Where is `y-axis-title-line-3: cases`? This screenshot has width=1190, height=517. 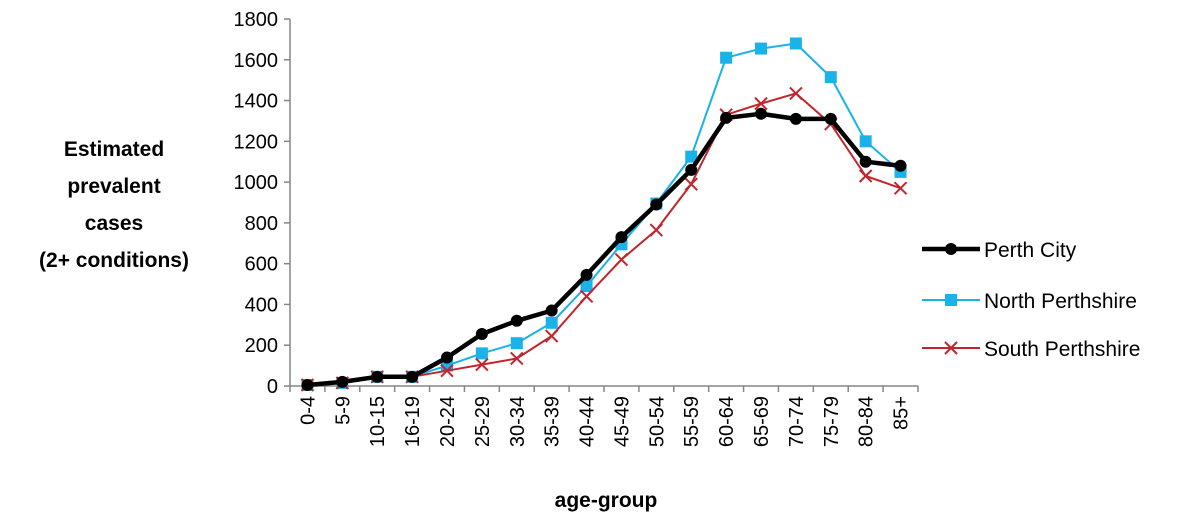
y-axis-title-line-3: cases is located at coordinates (114, 223).